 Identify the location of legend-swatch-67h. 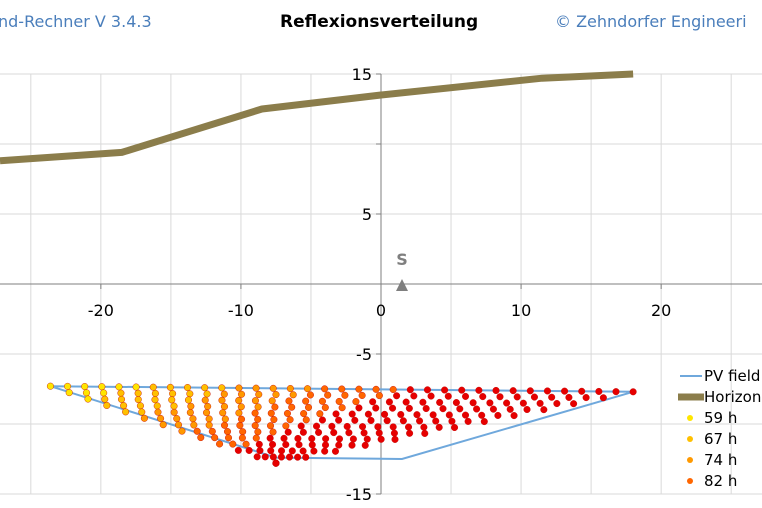
(690, 439).